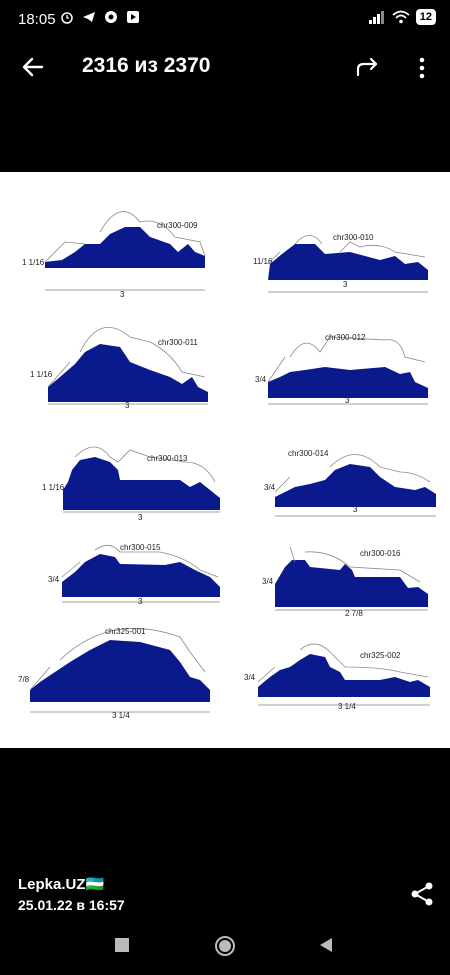 The width and height of the screenshot is (450, 975). Describe the element at coordinates (24, 679) in the screenshot. I see `molding-height: 7/8` at that location.